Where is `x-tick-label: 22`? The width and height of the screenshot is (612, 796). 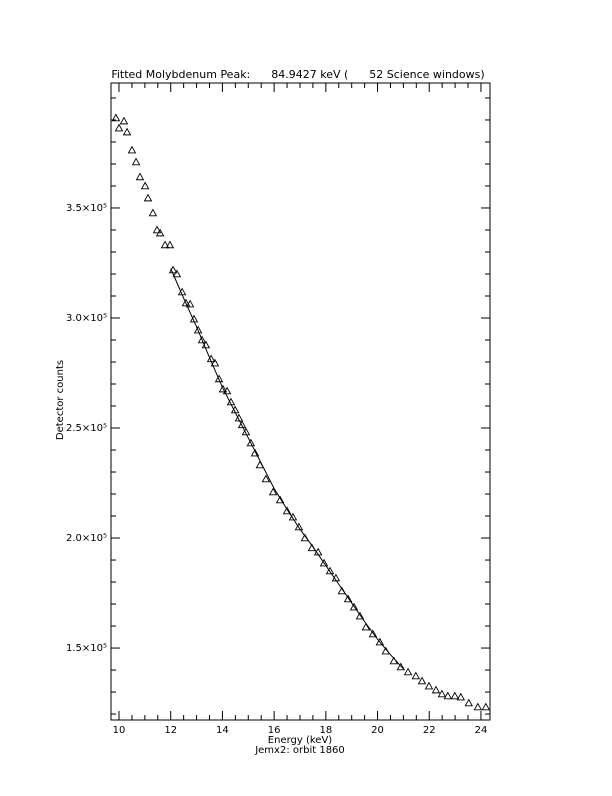 x-tick-label: 22 is located at coordinates (429, 730).